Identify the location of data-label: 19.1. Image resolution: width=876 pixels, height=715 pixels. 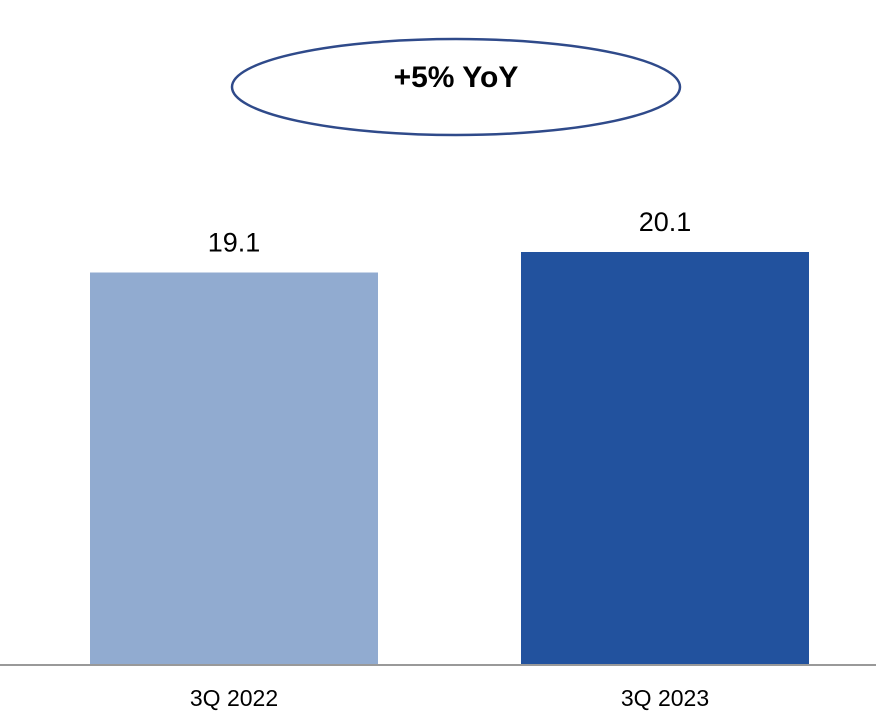
(234, 243).